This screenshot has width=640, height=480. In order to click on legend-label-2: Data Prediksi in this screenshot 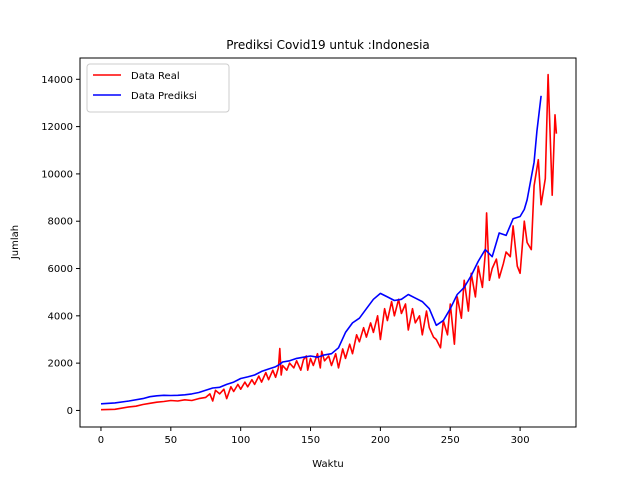, I will do `click(164, 96)`.